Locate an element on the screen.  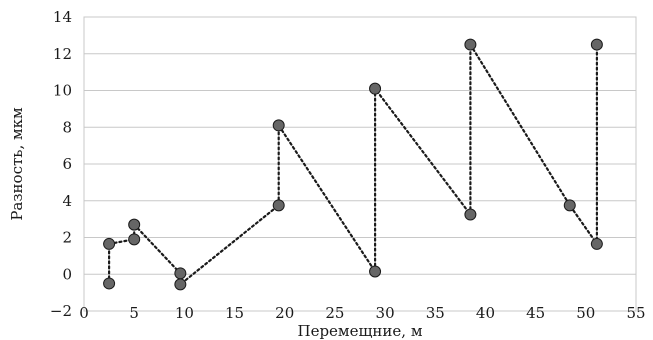
x-tick-label: 30 is located at coordinates (385, 313).